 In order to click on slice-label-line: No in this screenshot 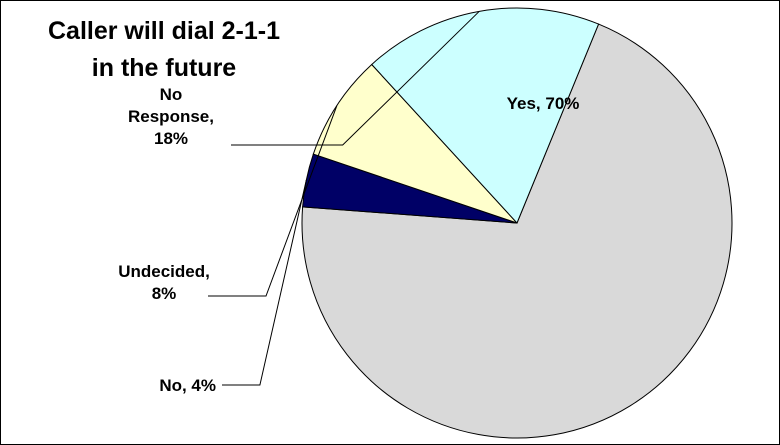, I will do `click(171, 94)`.